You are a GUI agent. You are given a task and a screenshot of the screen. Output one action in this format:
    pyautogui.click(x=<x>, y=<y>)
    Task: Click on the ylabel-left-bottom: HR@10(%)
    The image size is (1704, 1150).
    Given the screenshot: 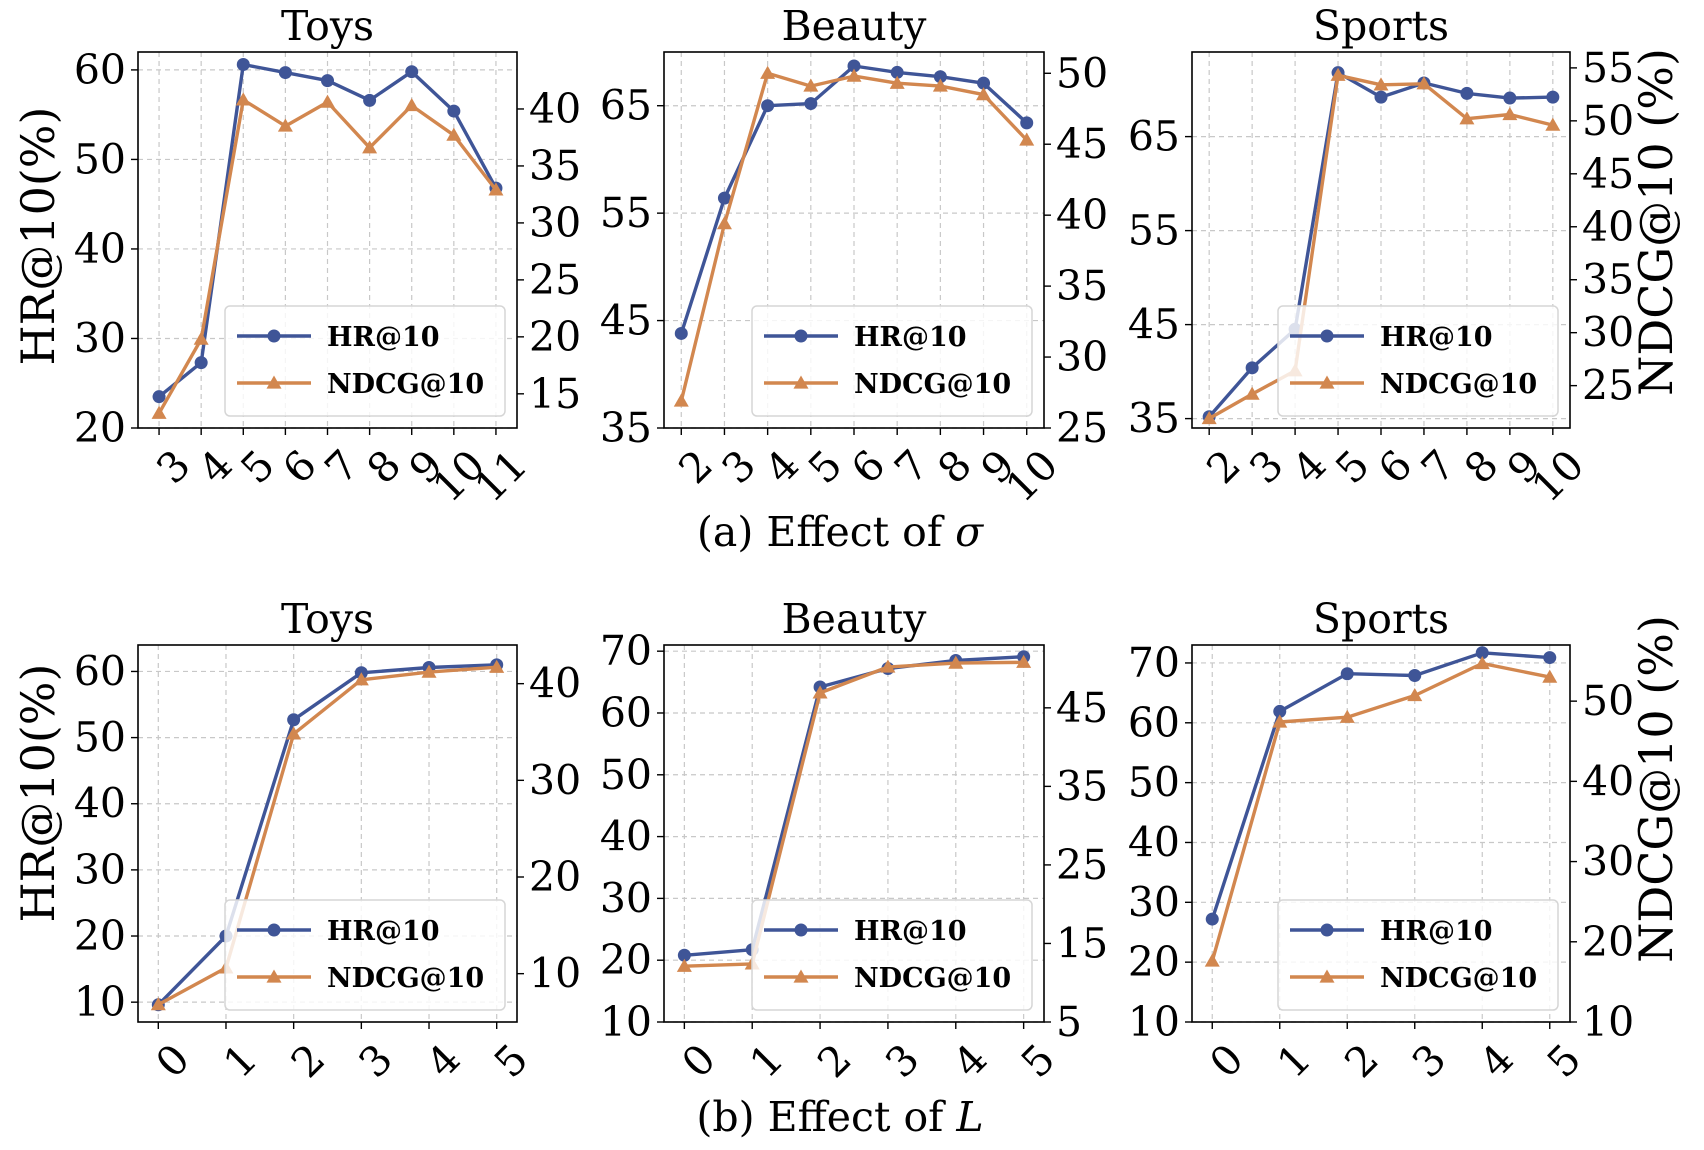 What is the action you would take?
    pyautogui.click(x=38, y=793)
    